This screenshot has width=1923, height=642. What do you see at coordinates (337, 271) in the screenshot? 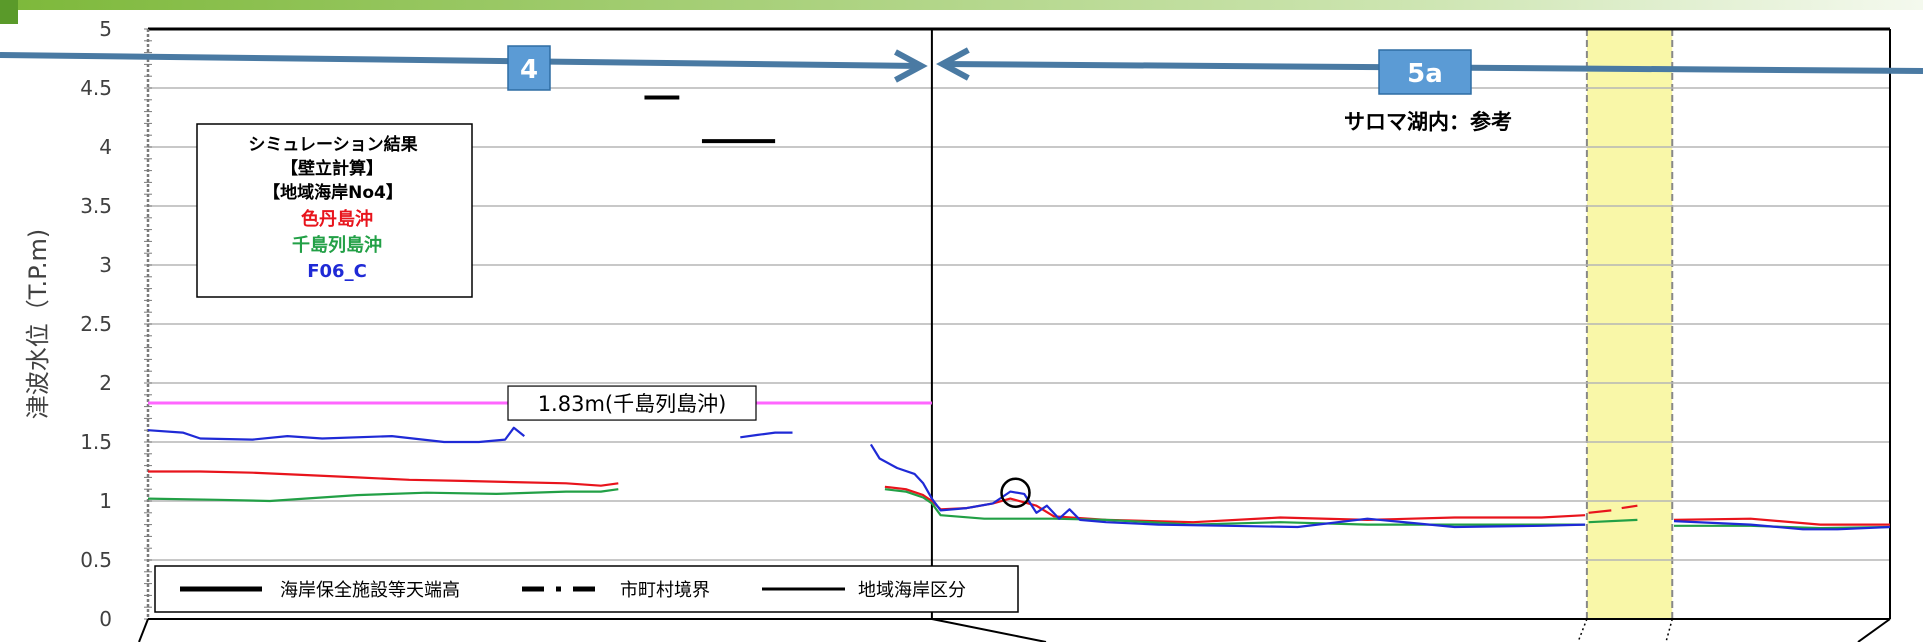
I see `legend-entry: F06_C` at bounding box center [337, 271].